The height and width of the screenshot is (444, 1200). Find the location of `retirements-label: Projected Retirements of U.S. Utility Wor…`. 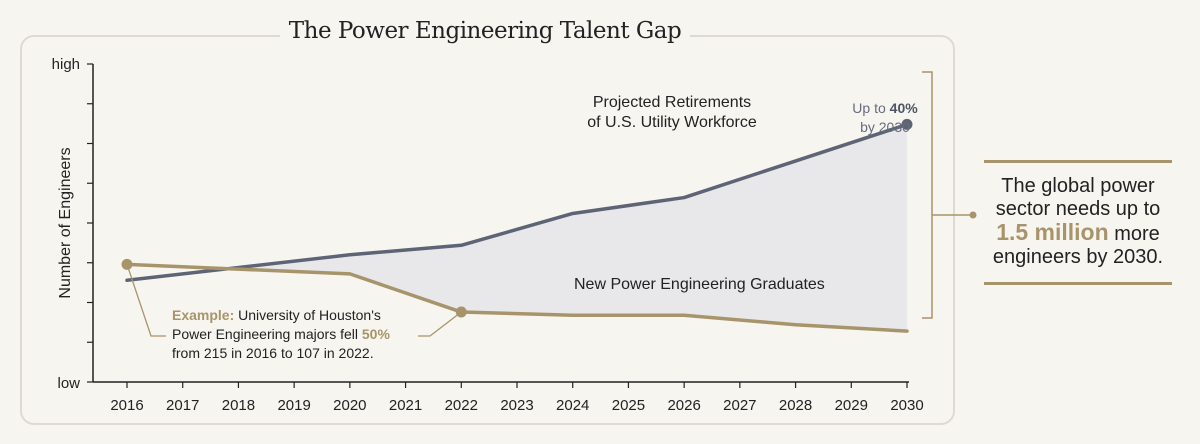

retirements-label: Projected Retirements of U.S. Utility Wor… is located at coordinates (672, 112).